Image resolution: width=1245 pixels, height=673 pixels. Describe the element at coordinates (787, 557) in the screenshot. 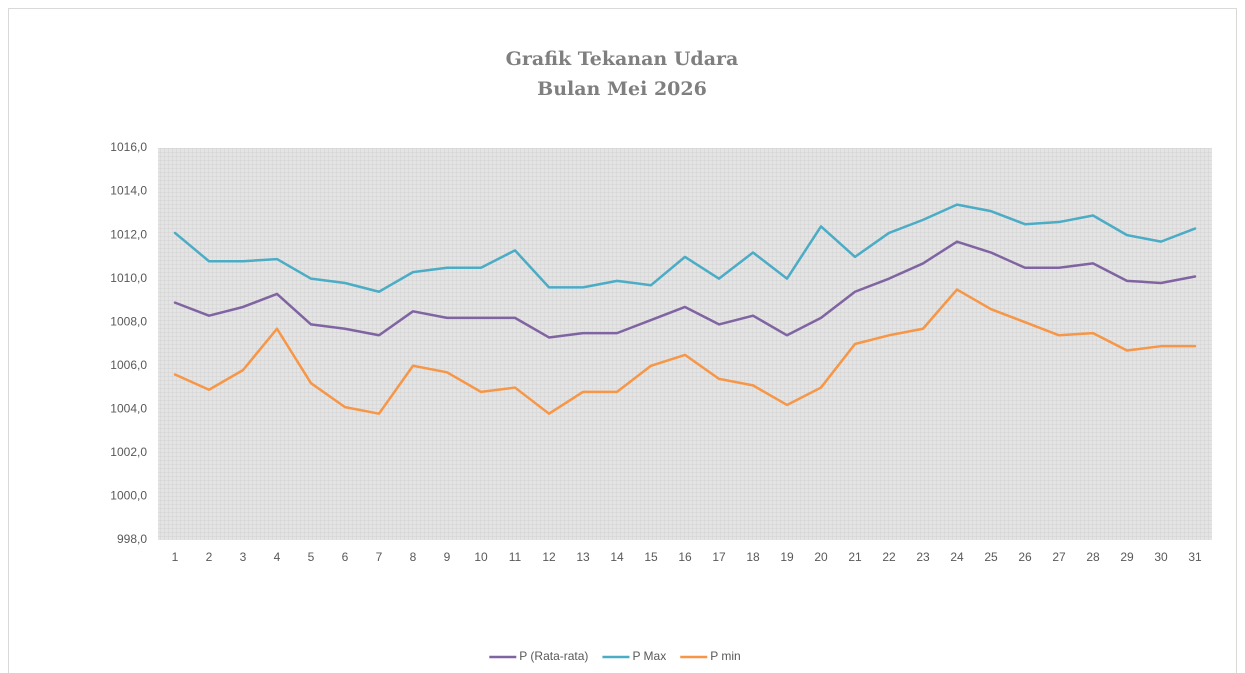

I see `x-tick-label: 19` at that location.